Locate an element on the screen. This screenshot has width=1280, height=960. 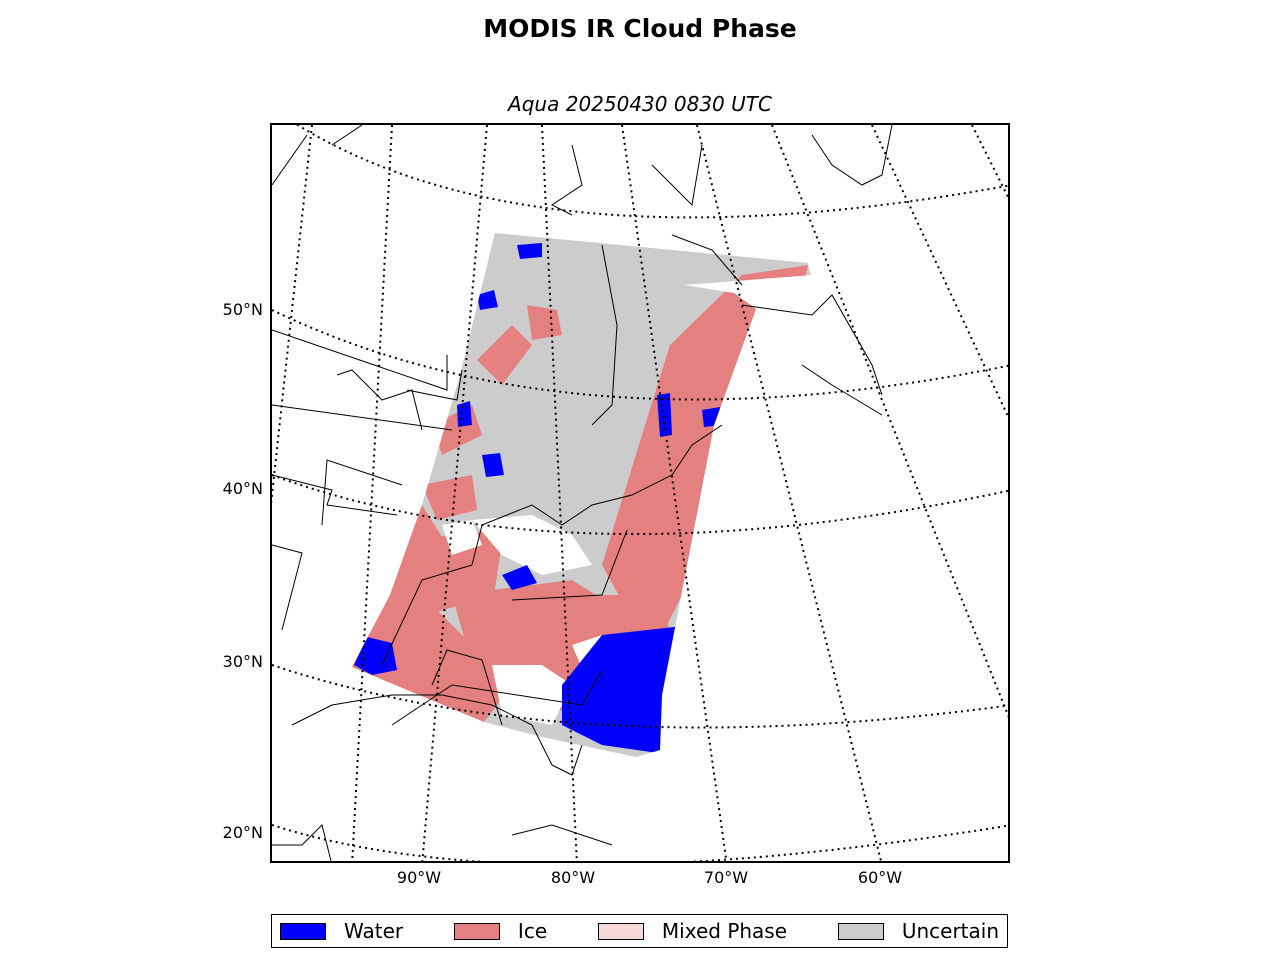
legend-swatch-mixed-phase is located at coordinates (620, 931).